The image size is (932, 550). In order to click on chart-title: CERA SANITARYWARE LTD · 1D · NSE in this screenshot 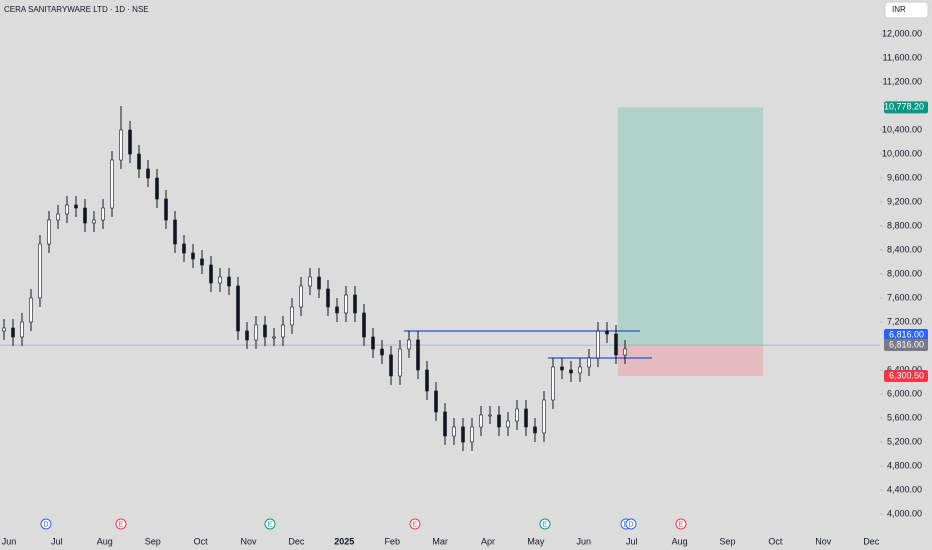, I will do `click(76, 9)`.